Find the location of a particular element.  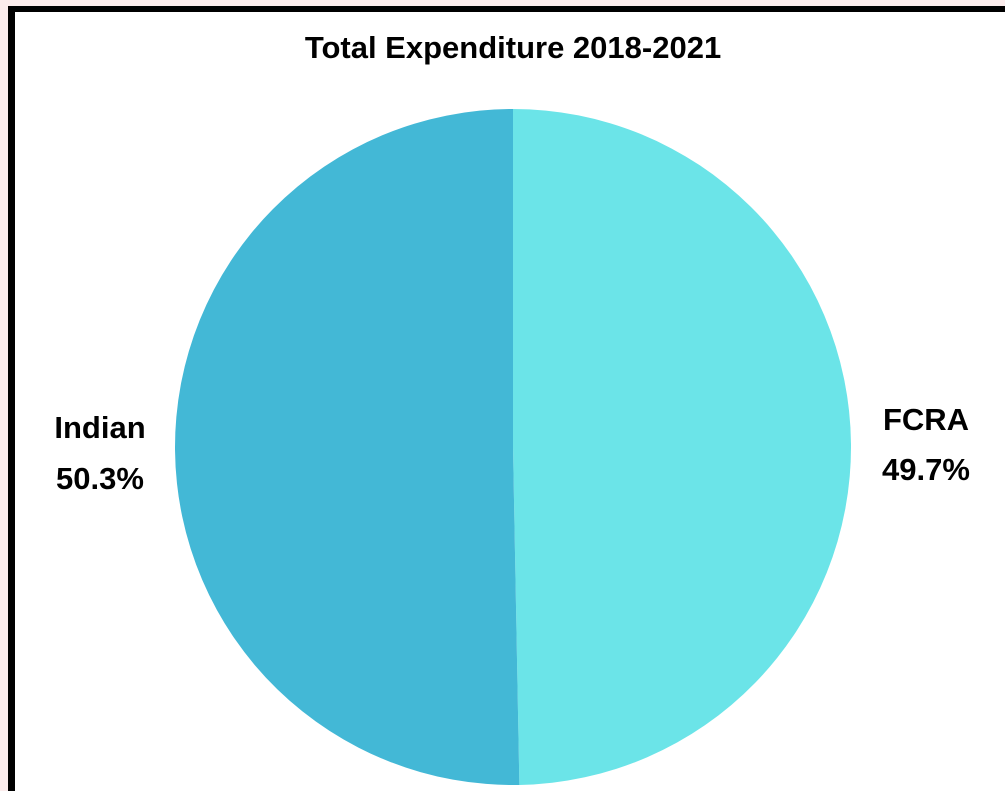

chart-title: Total Expenditure 2018-2021 is located at coordinates (513, 47).